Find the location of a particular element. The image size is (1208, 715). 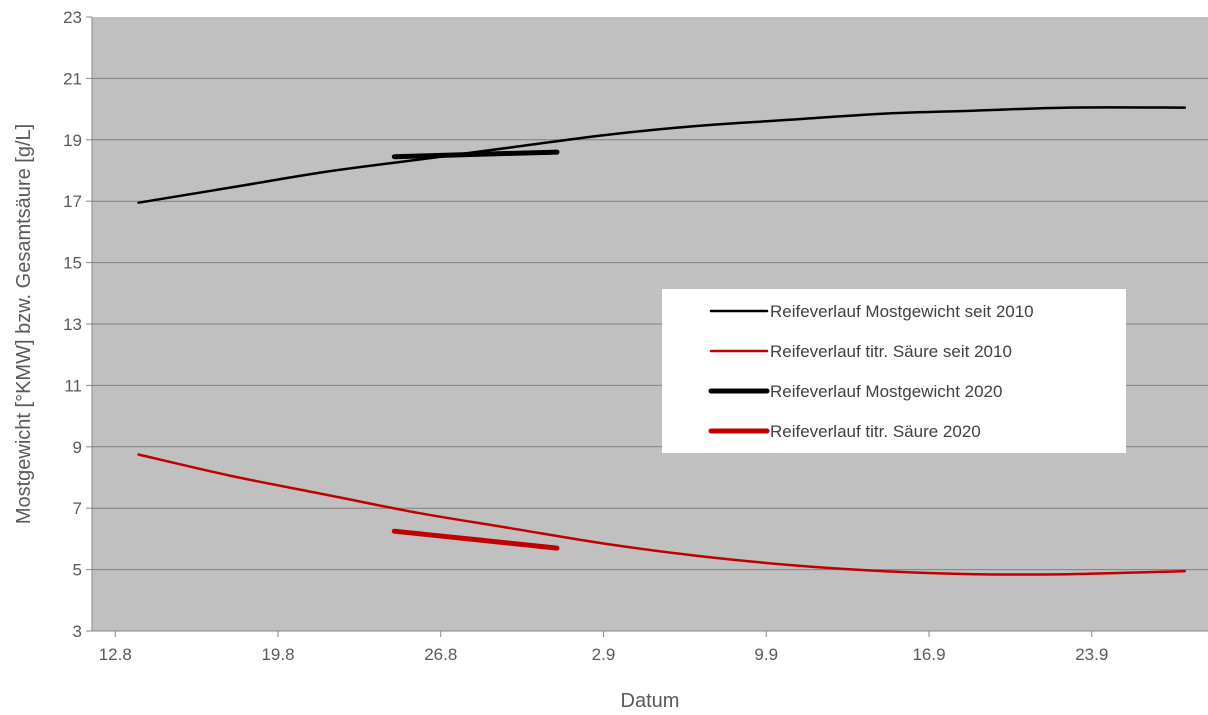

x-axis-title: Datum is located at coordinates (650, 701).